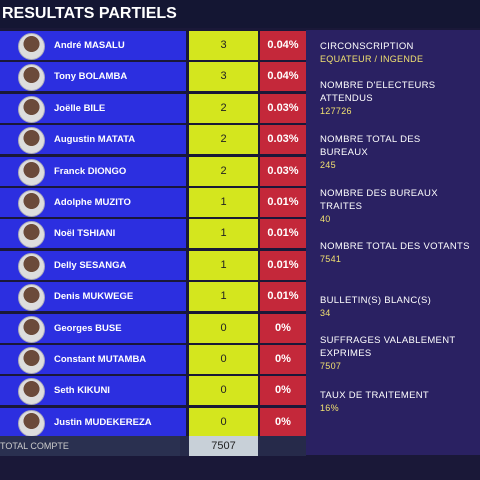 The width and height of the screenshot is (480, 480). Describe the element at coordinates (329, 408) in the screenshot. I see `info-value: 16%` at that location.